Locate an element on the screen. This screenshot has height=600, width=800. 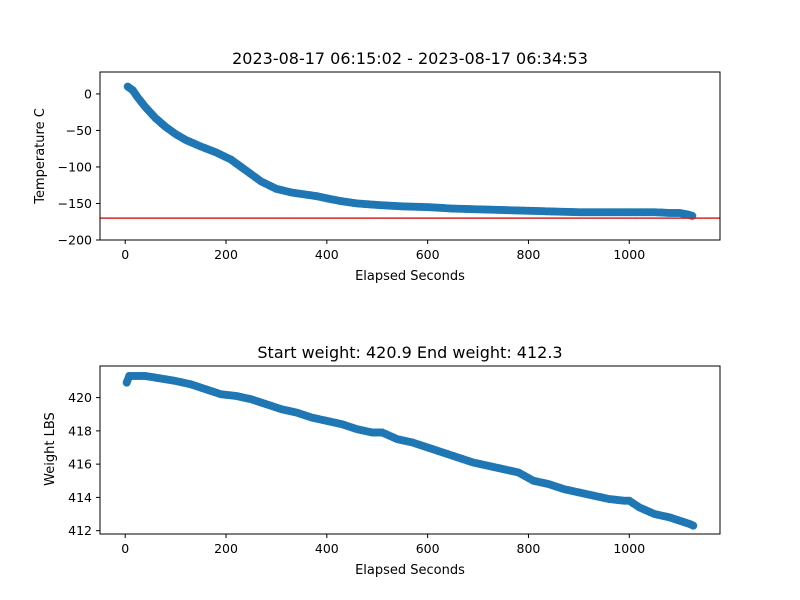
weight-x-axis-label: Elapsed Seconds is located at coordinates (410, 570).